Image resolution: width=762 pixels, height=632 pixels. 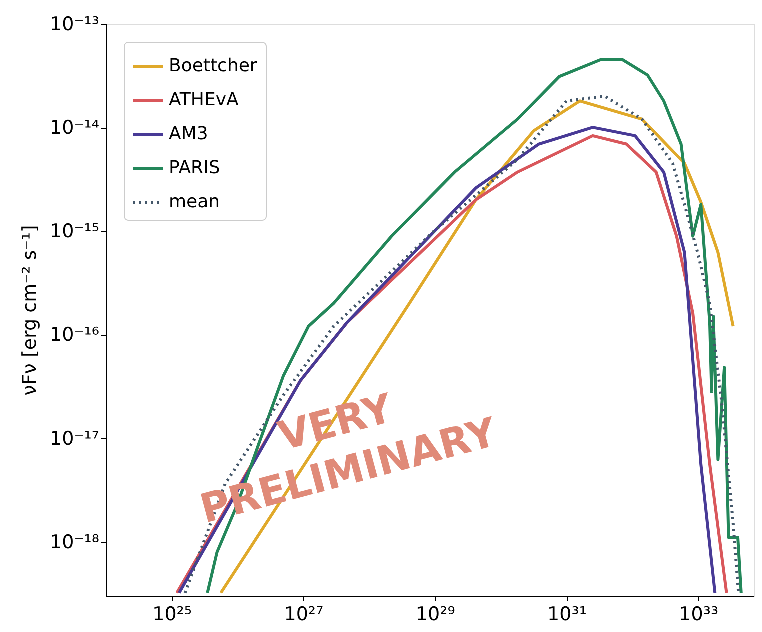 What do you see at coordinates (194, 202) in the screenshot?
I see `legend-label: mean` at bounding box center [194, 202].